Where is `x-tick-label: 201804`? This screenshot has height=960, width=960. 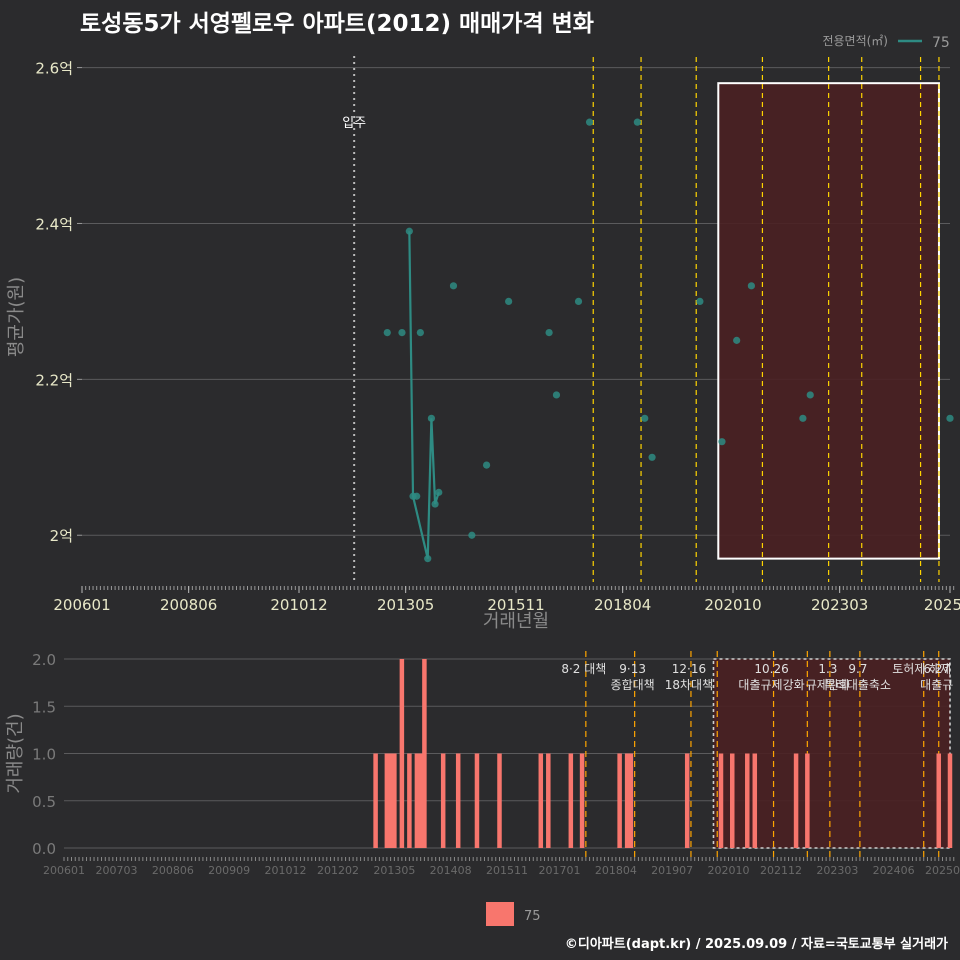
x-tick-label: 201804 is located at coordinates (616, 870).